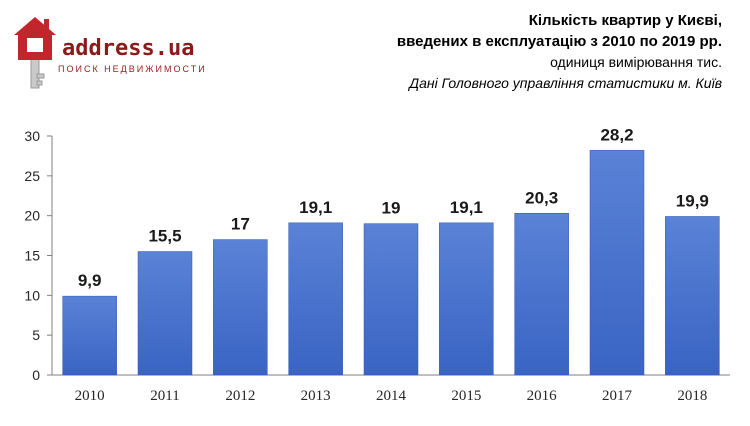  Describe the element at coordinates (617, 396) in the screenshot. I see `x-tick-label: 2017` at that location.